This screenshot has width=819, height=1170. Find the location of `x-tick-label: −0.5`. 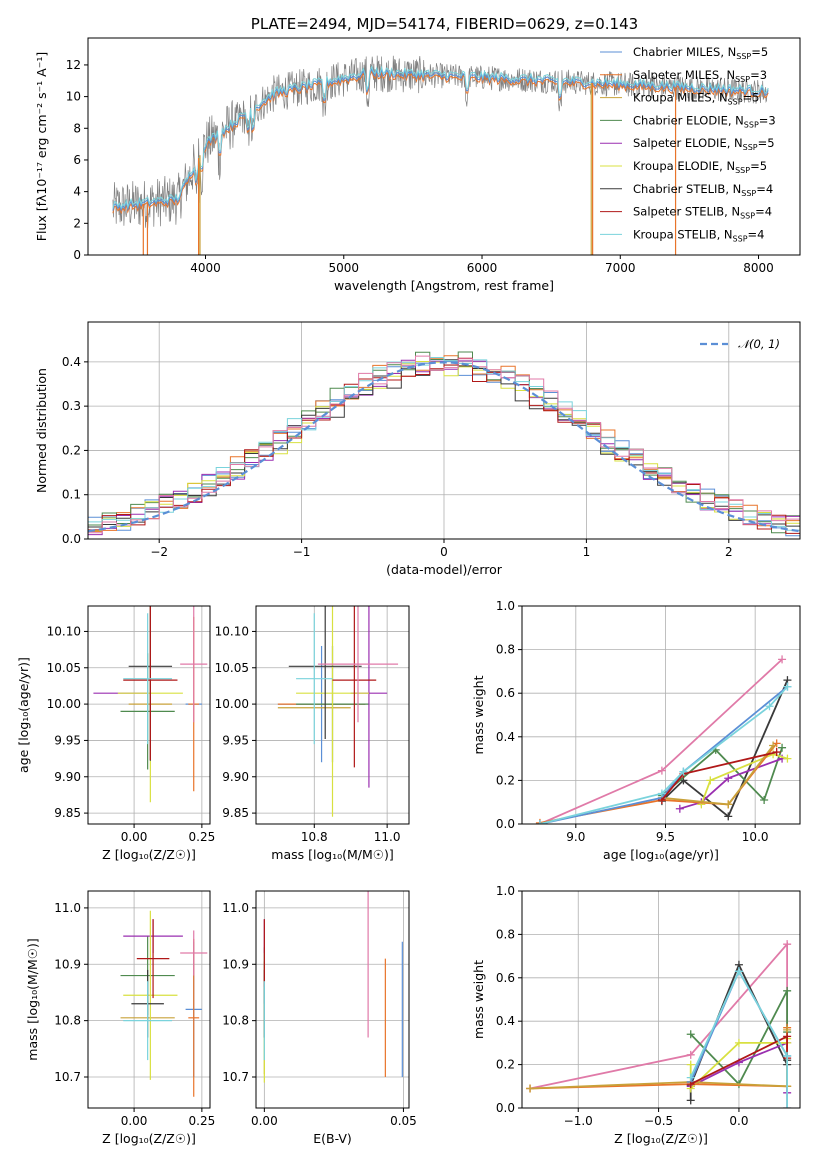

x-tick-label: −0.5 is located at coordinates (658, 1121).